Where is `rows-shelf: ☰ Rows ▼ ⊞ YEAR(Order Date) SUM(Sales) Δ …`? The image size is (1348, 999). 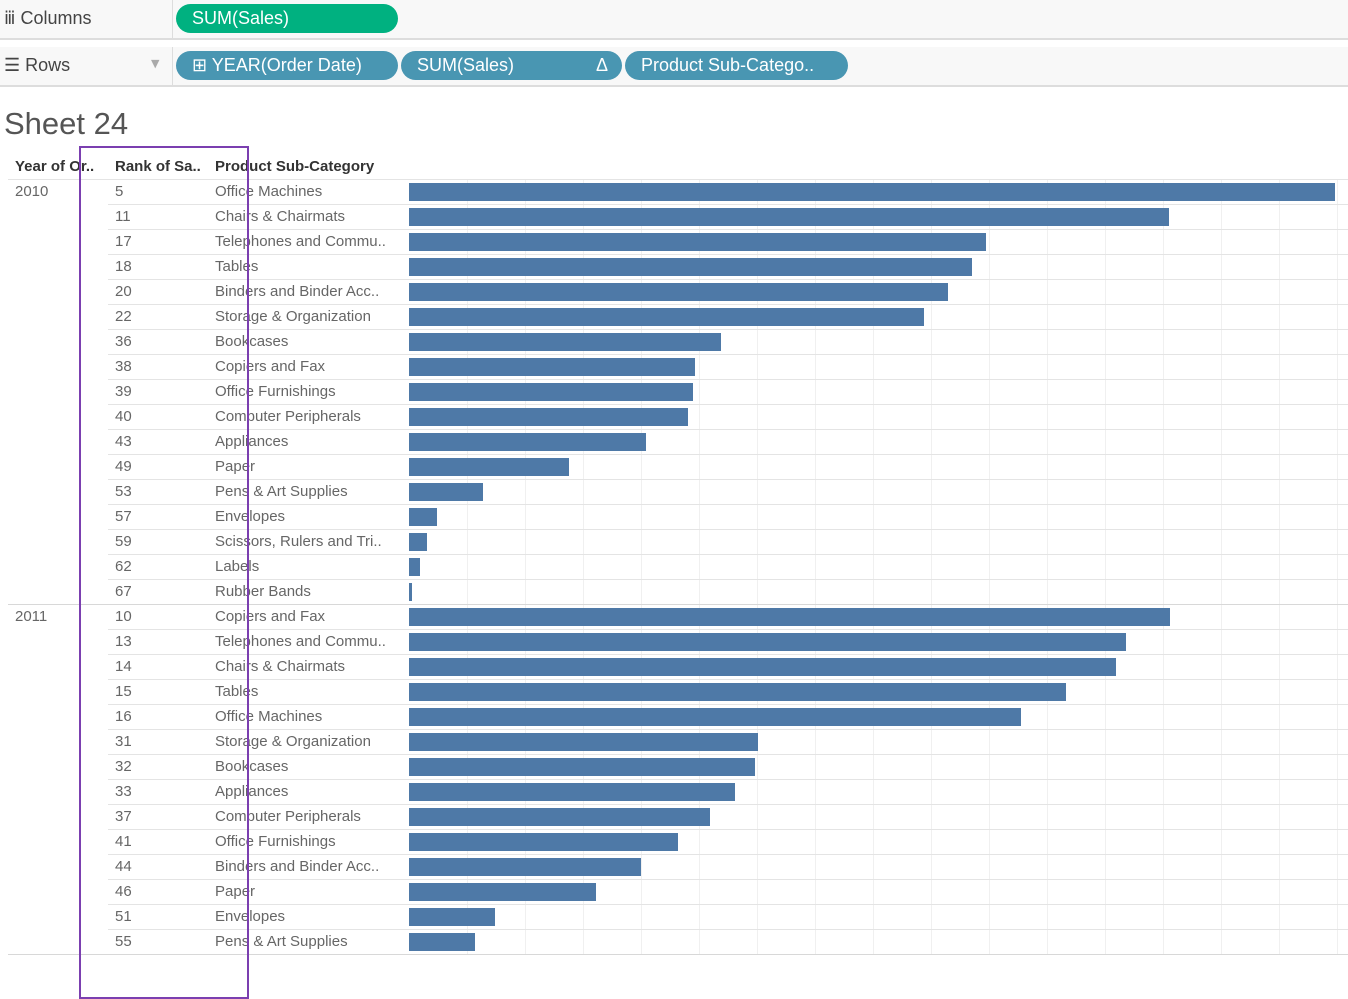
rows-shelf: ☰ Rows ▼ ⊞ YEAR(Order Date) SUM(Sales) Δ … is located at coordinates (674, 67).